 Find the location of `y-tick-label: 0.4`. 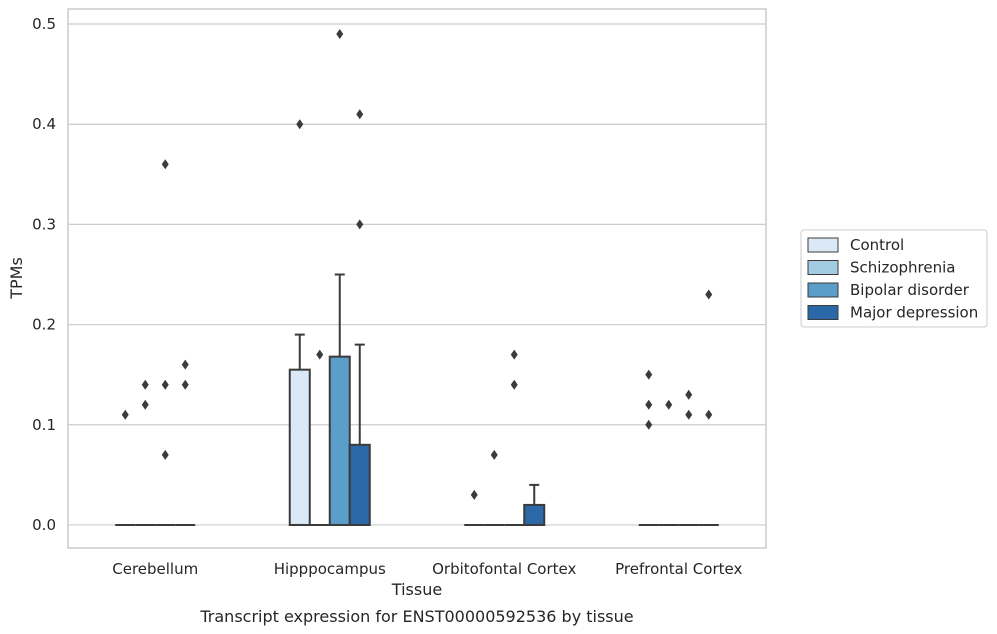

y-tick-label: 0.4 is located at coordinates (44, 124).